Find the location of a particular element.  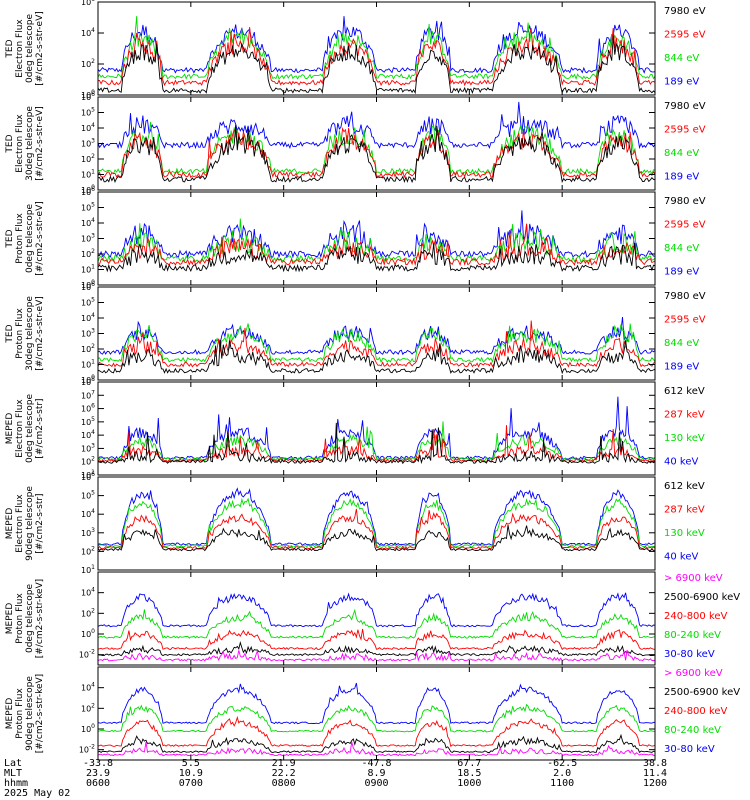

y-axis-label: Proton Flux is located at coordinates (20, 713).